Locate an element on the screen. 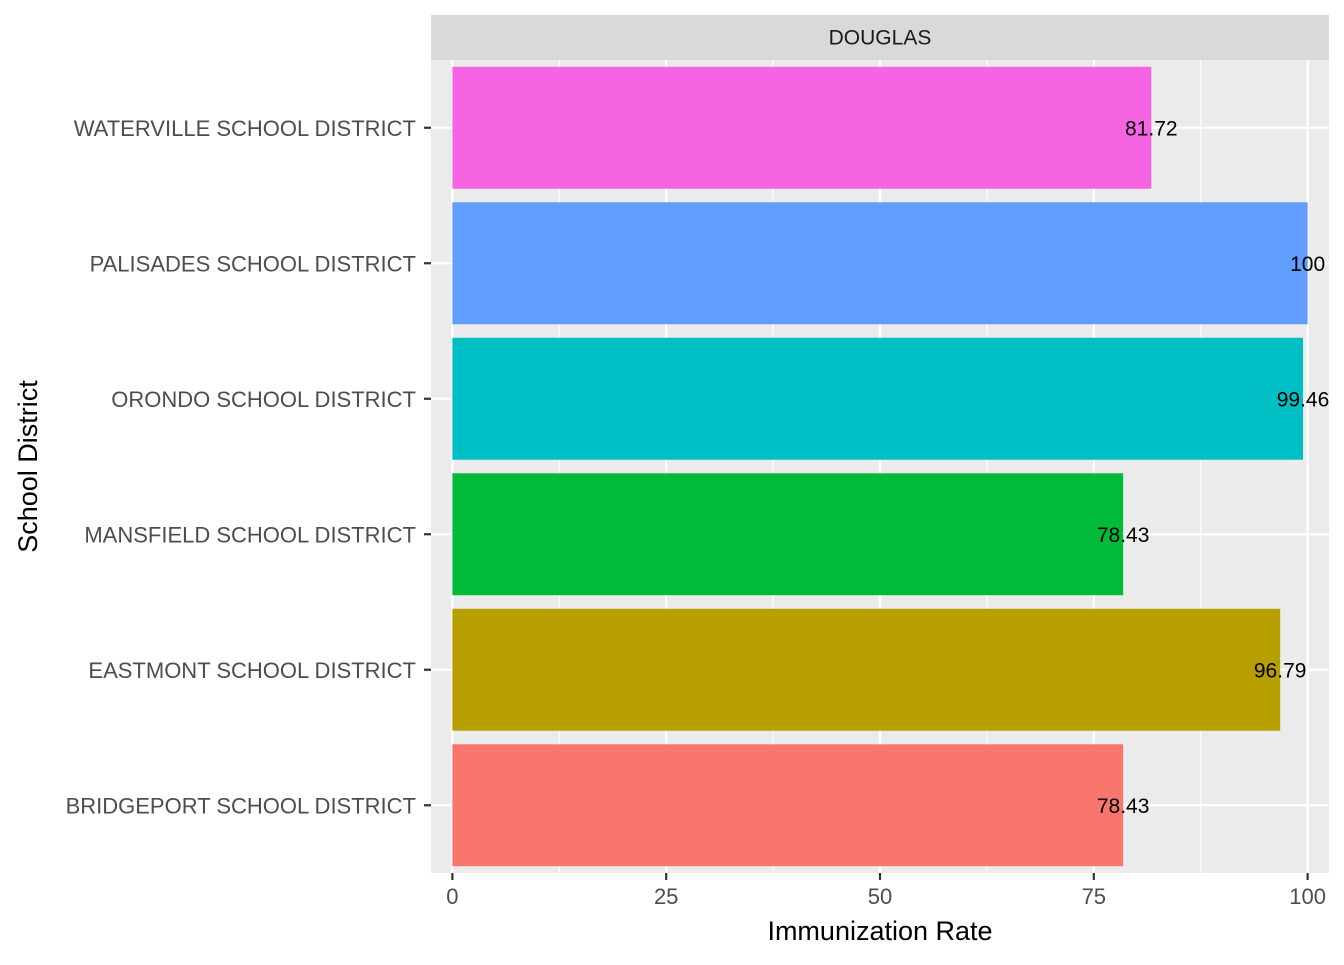 The height and width of the screenshot is (965, 1344). facet-strip-label: DOUGLAS is located at coordinates (880, 38).